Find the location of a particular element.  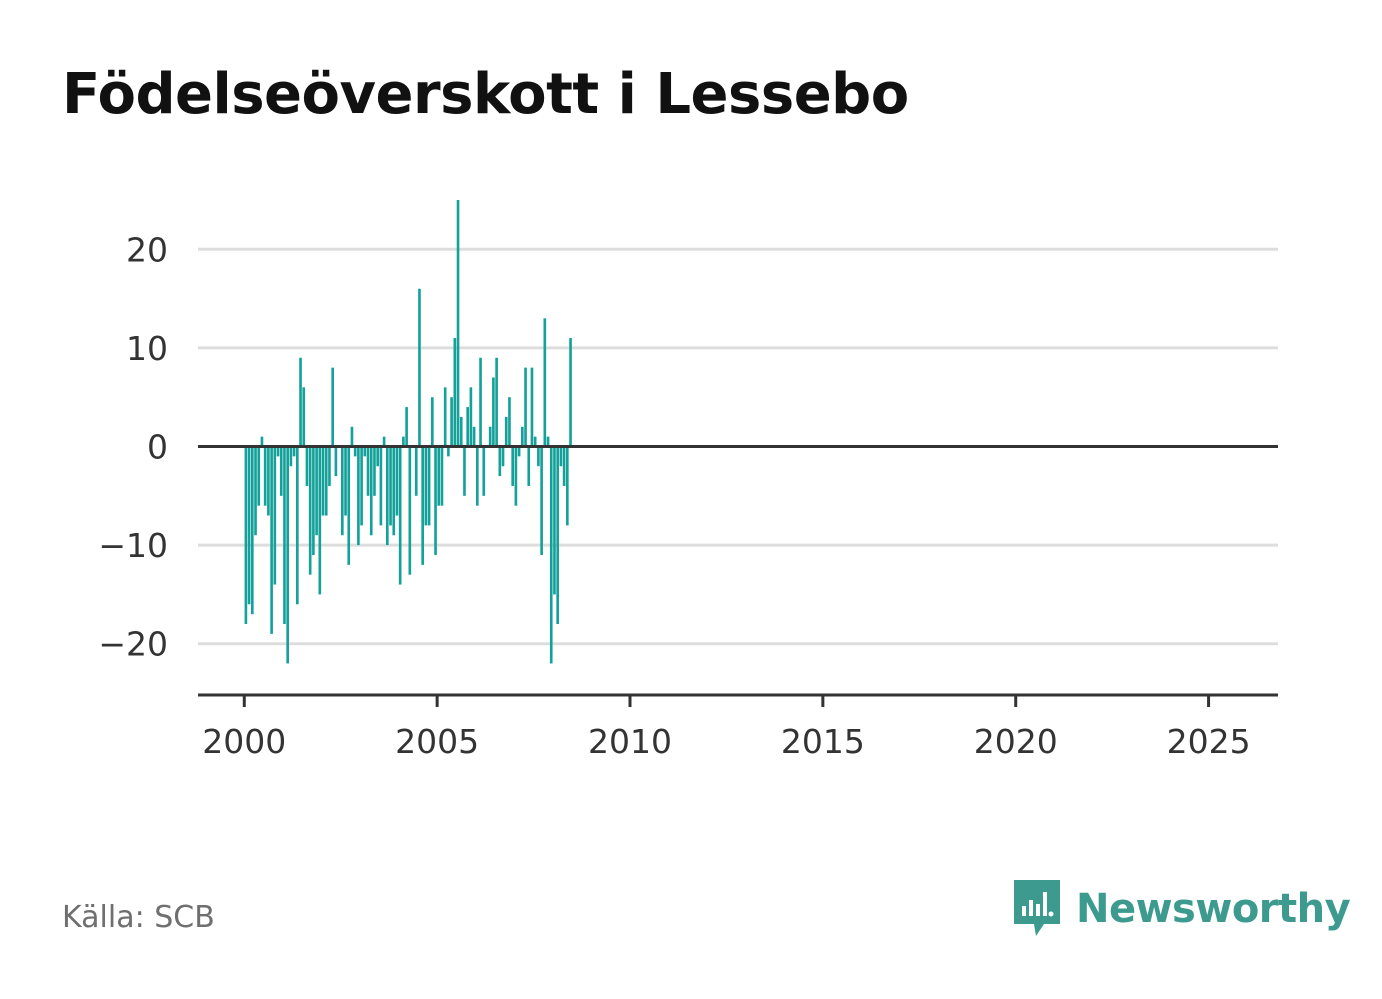

brand-logo: Newsworthy is located at coordinates (1180, 909).